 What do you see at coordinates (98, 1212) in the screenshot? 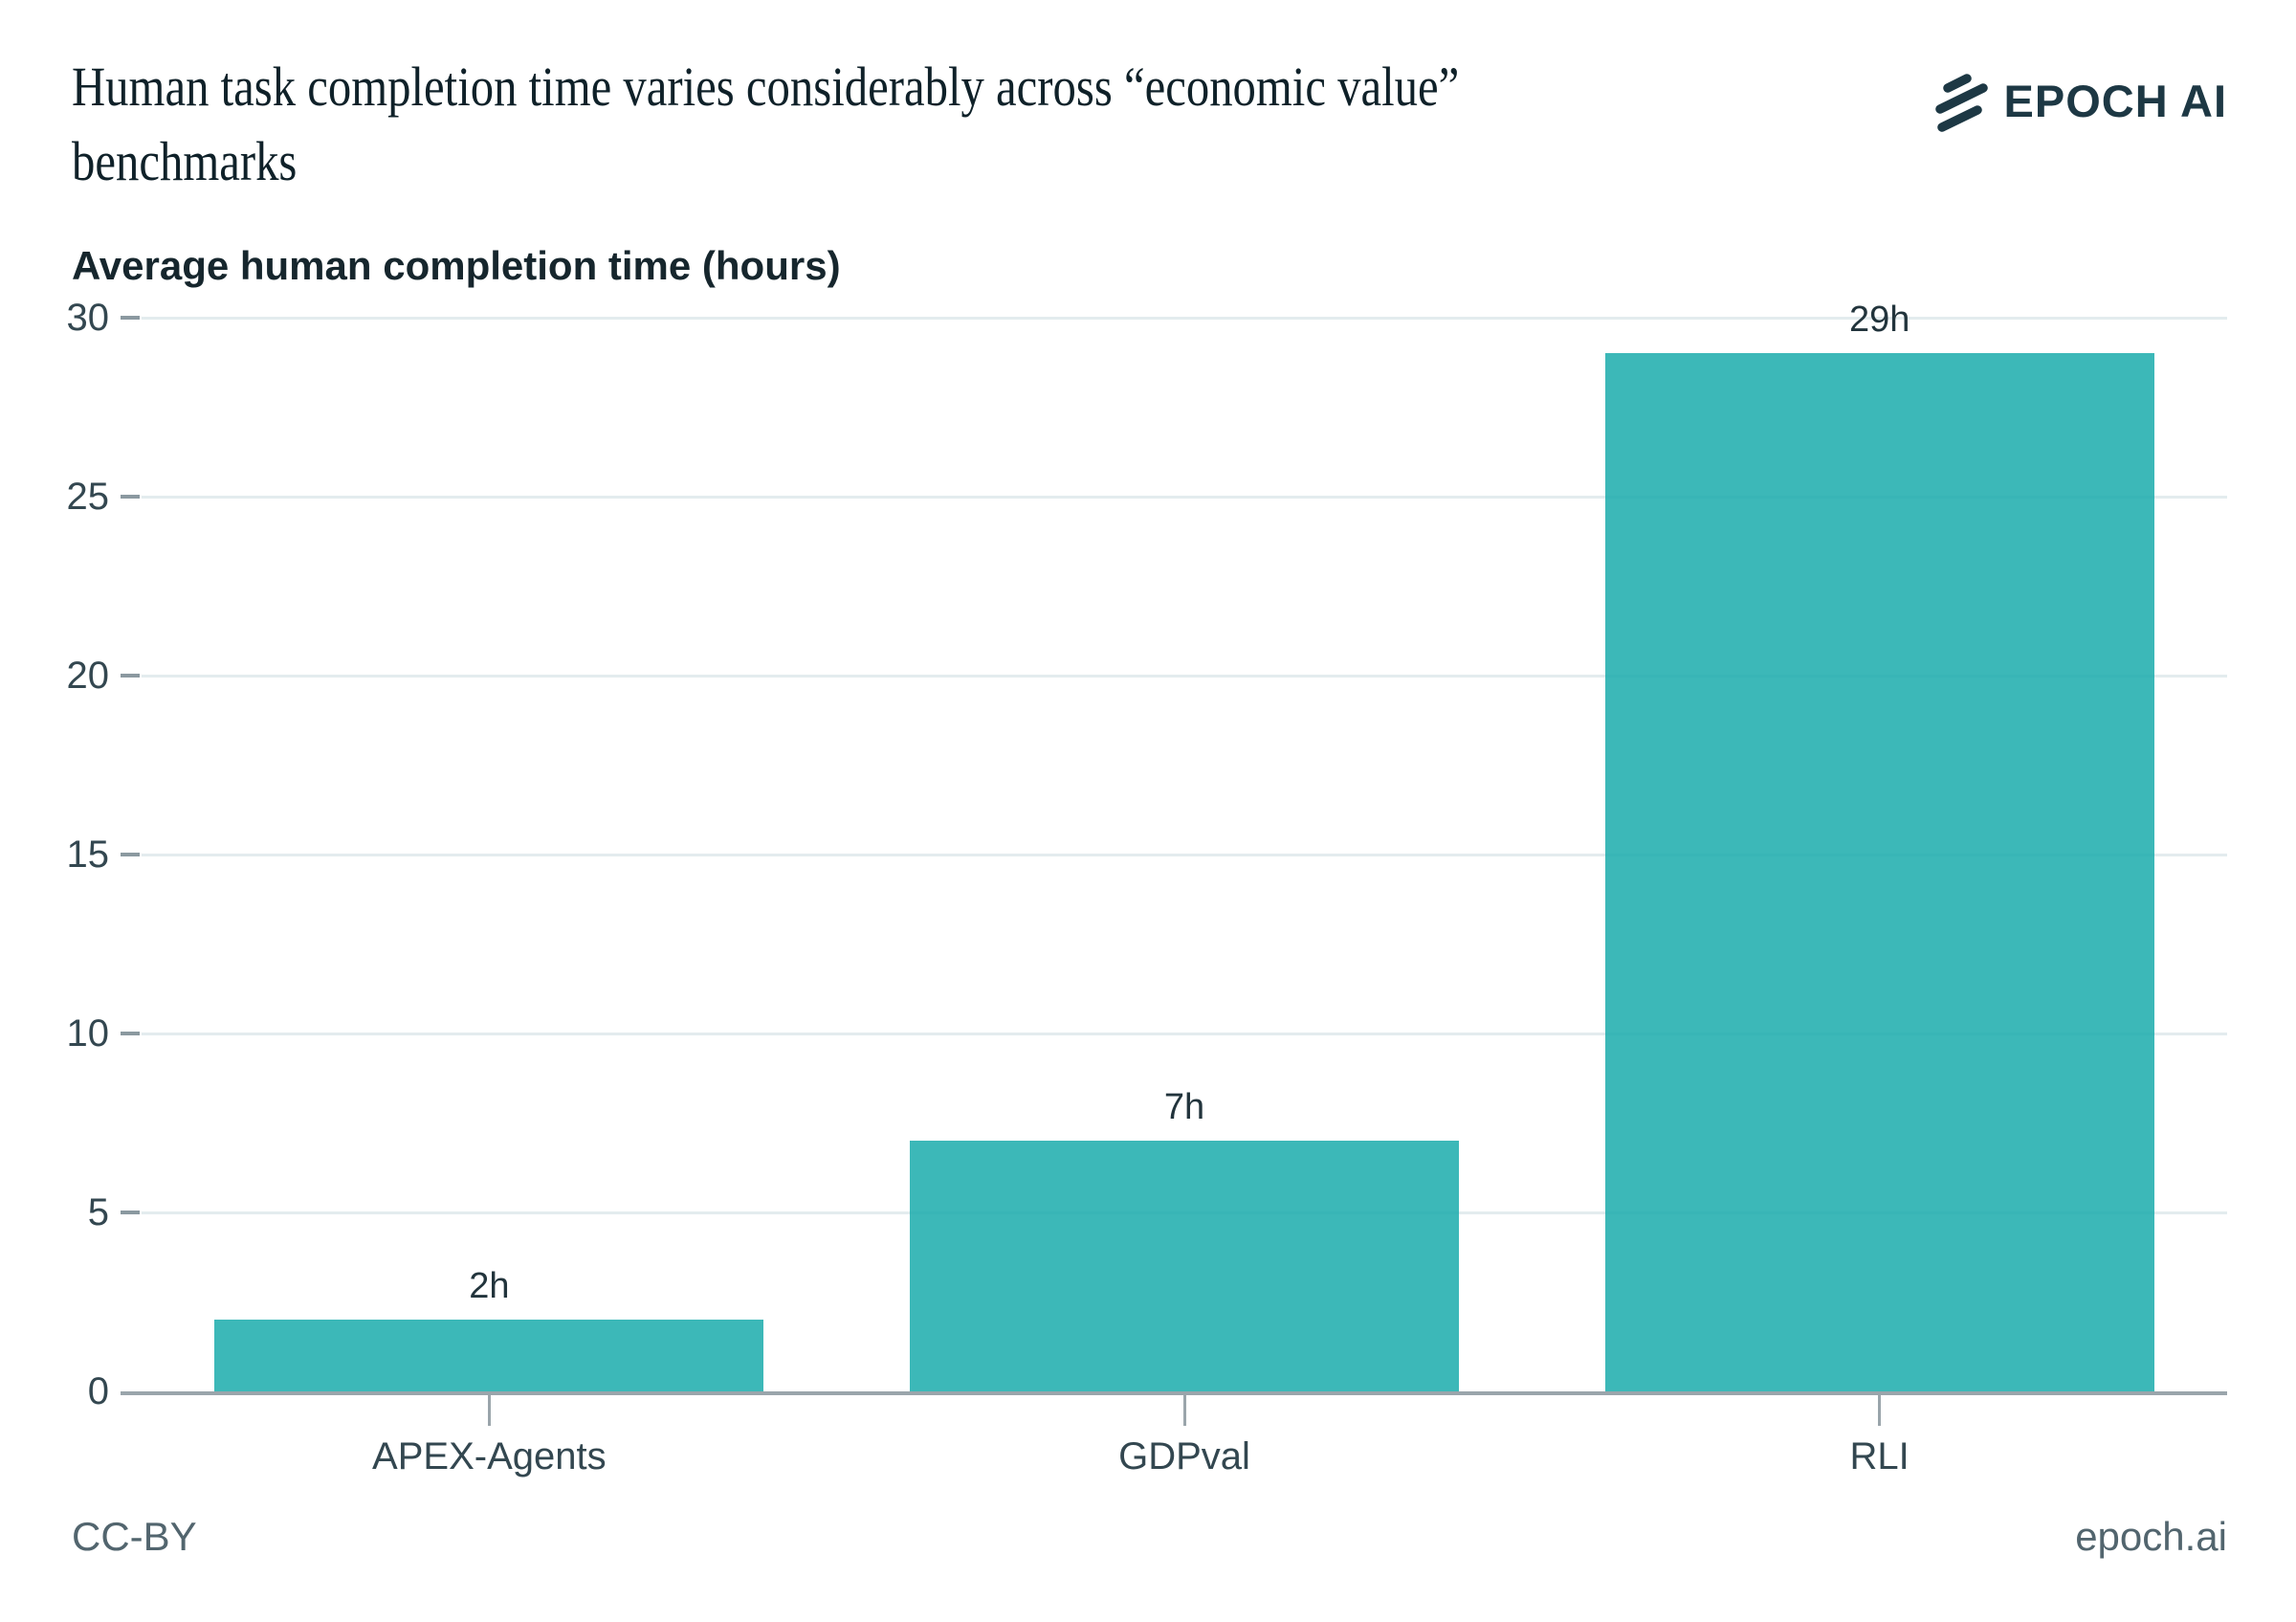
I see `y-tick-label-5: 5` at bounding box center [98, 1212].